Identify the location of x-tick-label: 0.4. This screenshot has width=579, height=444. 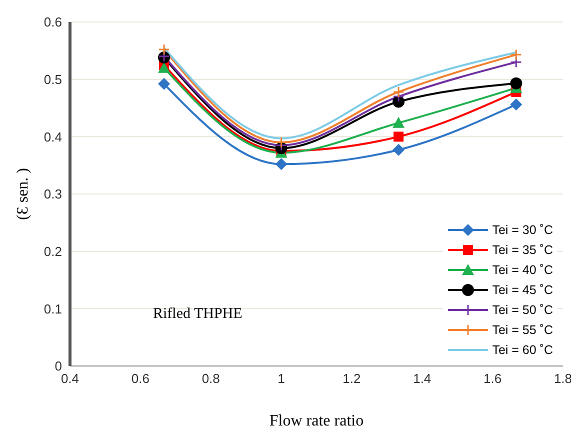
(70, 378).